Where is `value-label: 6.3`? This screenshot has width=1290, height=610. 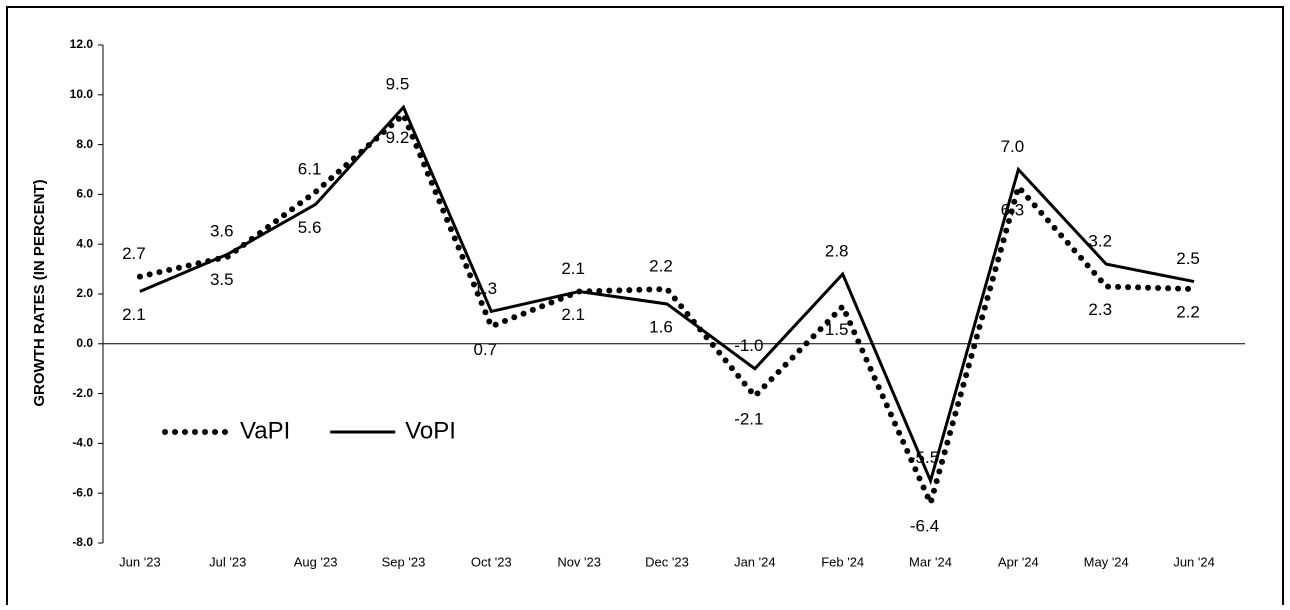
value-label: 6.3 is located at coordinates (1013, 209).